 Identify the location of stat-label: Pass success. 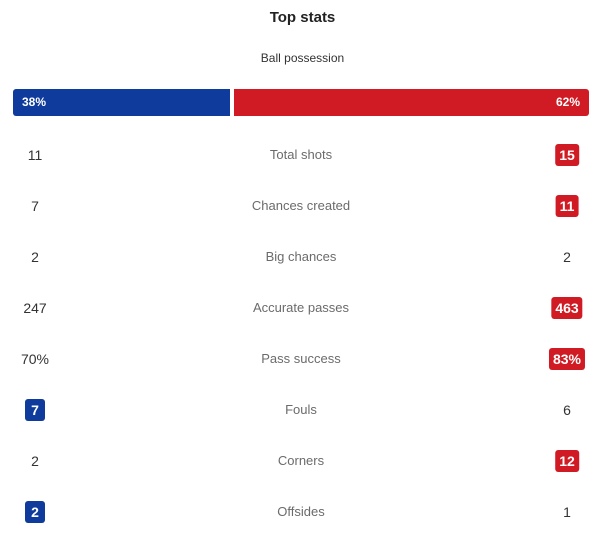
(301, 358).